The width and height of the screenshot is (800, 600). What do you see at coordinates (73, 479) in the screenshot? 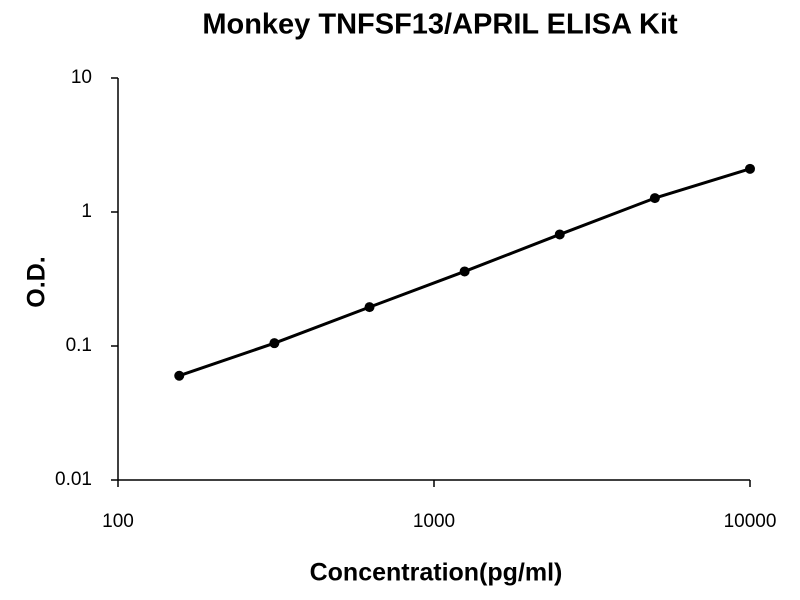
I see `y-tick-label: 0.01` at bounding box center [73, 479].